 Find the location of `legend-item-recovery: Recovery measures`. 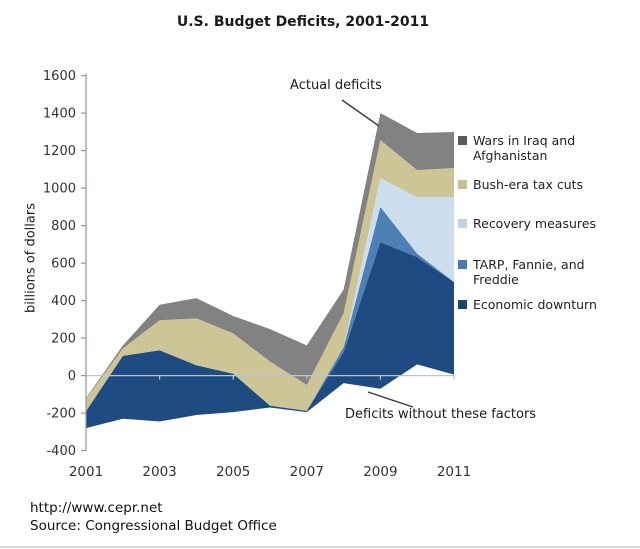

legend-item-recovery: Recovery measures is located at coordinates (528, 223).